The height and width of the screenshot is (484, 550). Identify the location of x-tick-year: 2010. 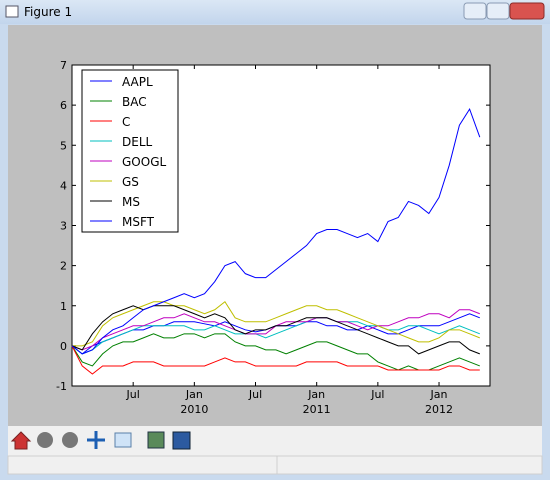
(194, 409).